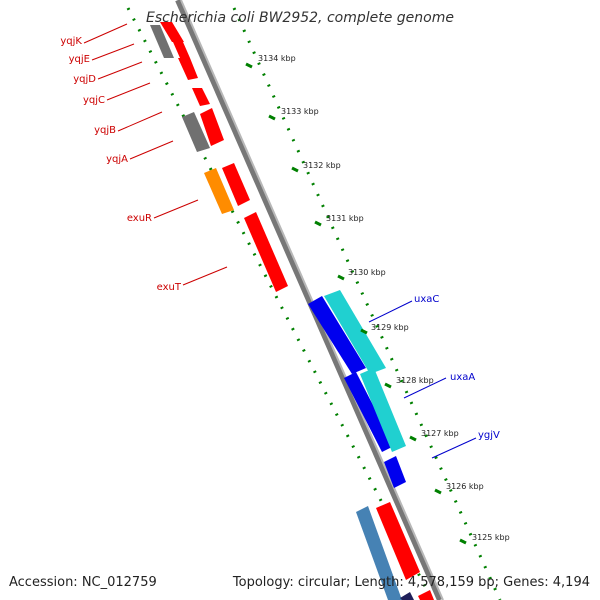  Describe the element at coordinates (266, 252) in the screenshot. I see `gene-exut` at that location.